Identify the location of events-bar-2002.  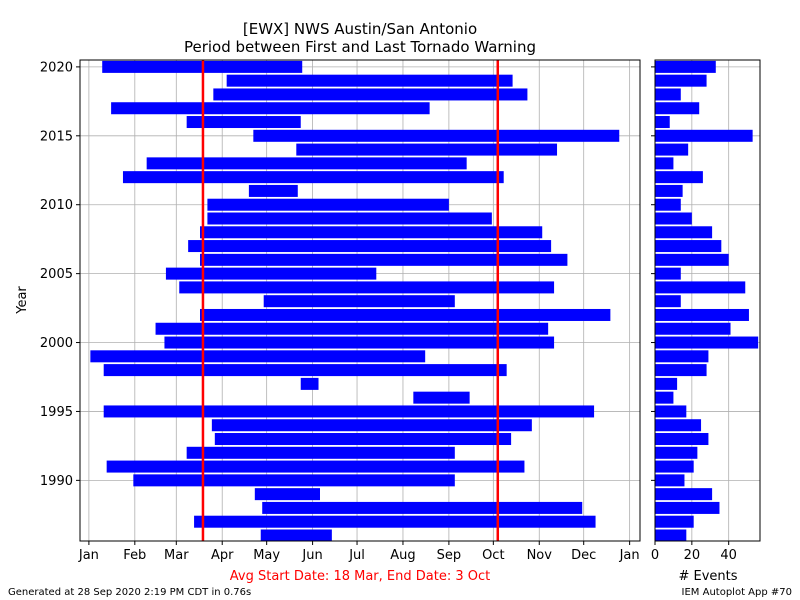
(702, 314).